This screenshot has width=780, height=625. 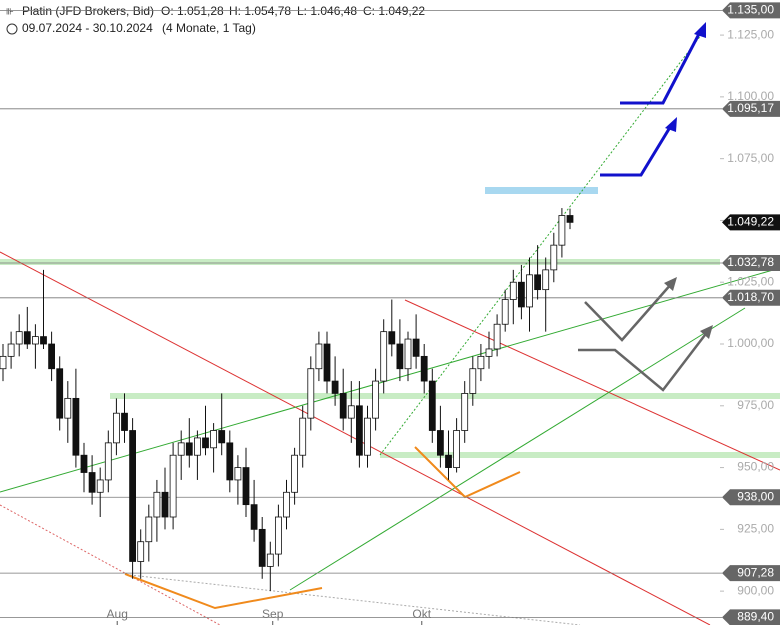 I want to click on pattern-line, so click(x=223, y=591).